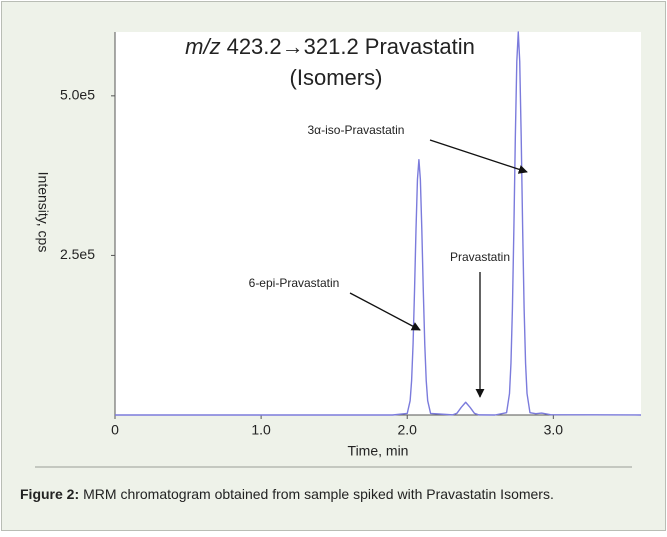  What do you see at coordinates (407, 430) in the screenshot?
I see `x-tick-label: 2.0` at bounding box center [407, 430].